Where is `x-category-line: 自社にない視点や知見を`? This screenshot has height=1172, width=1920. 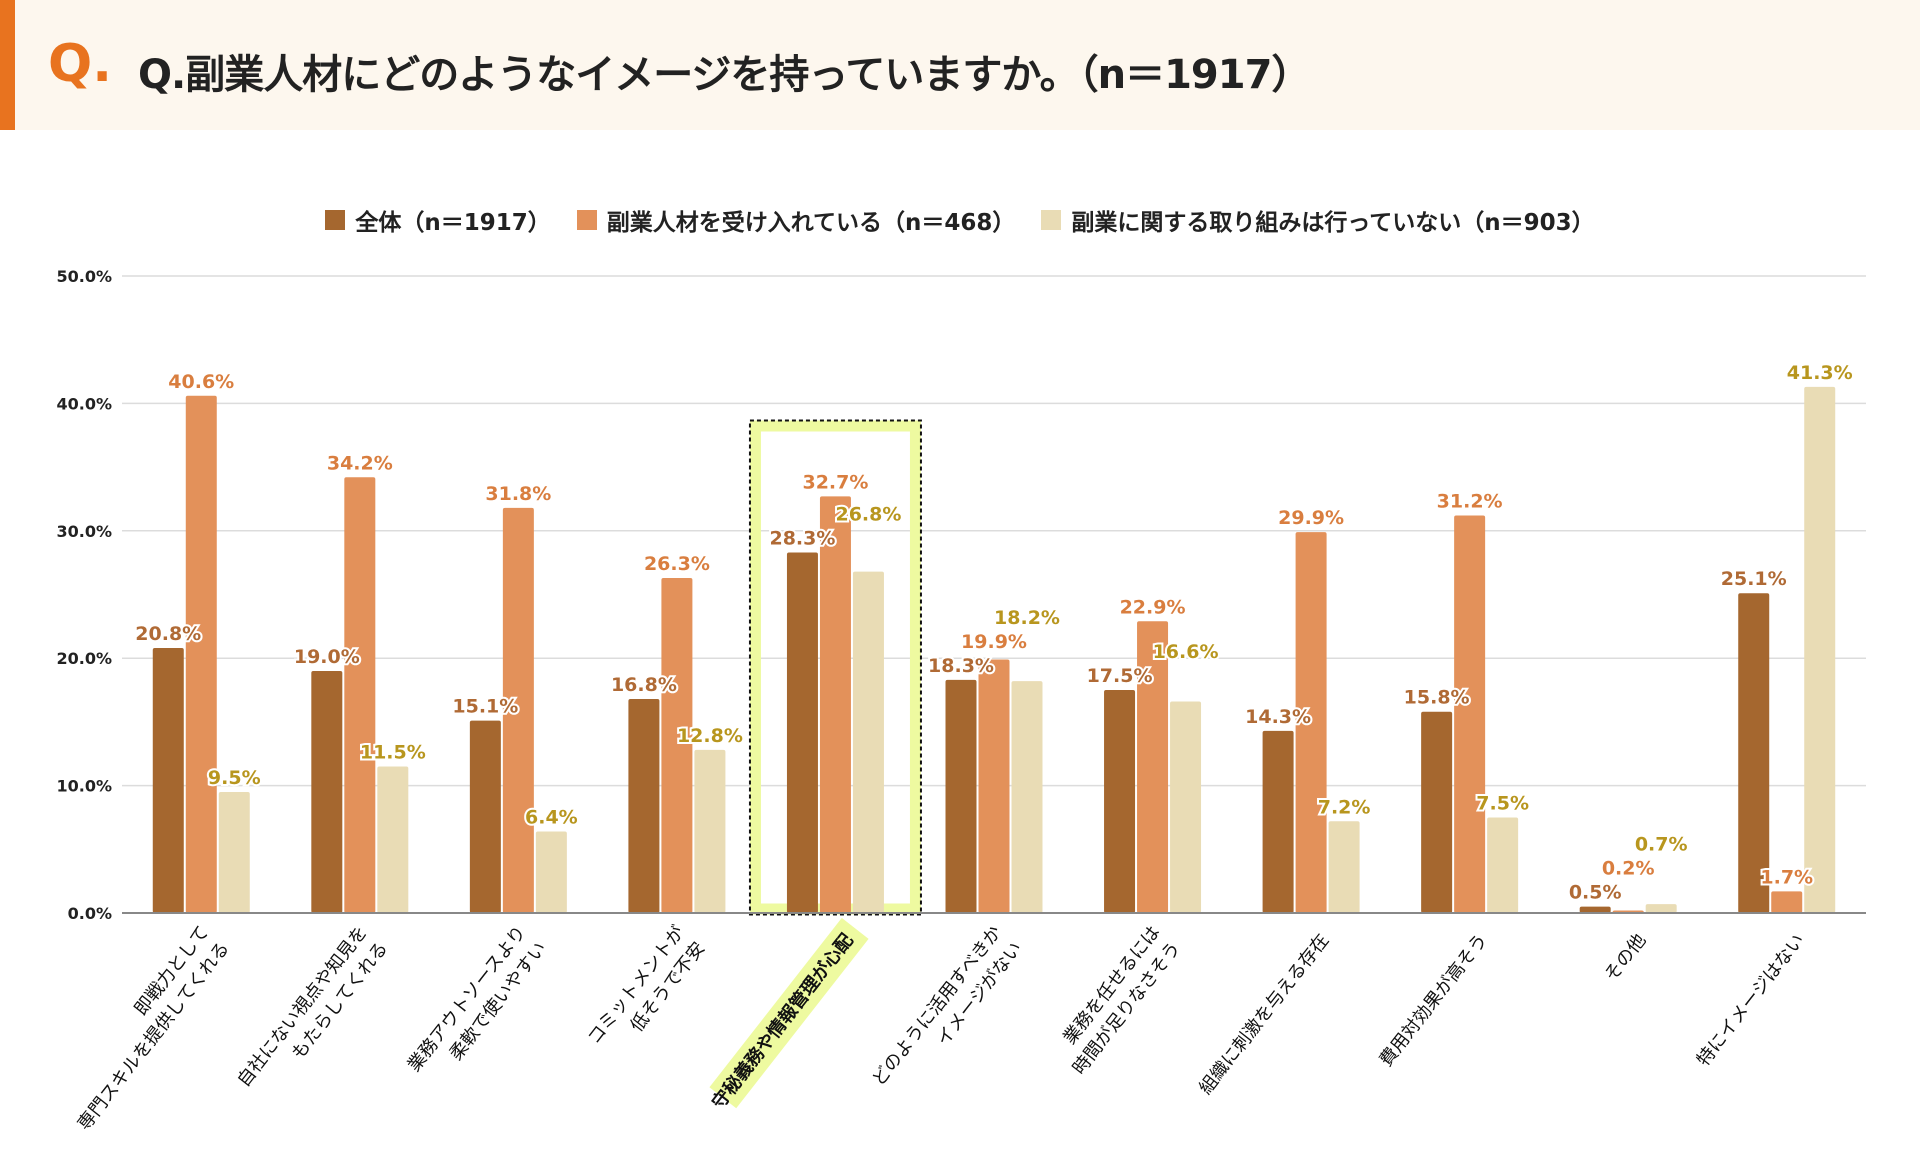 x-category-line: 自社にない視点や知見を is located at coordinates (302, 1006).